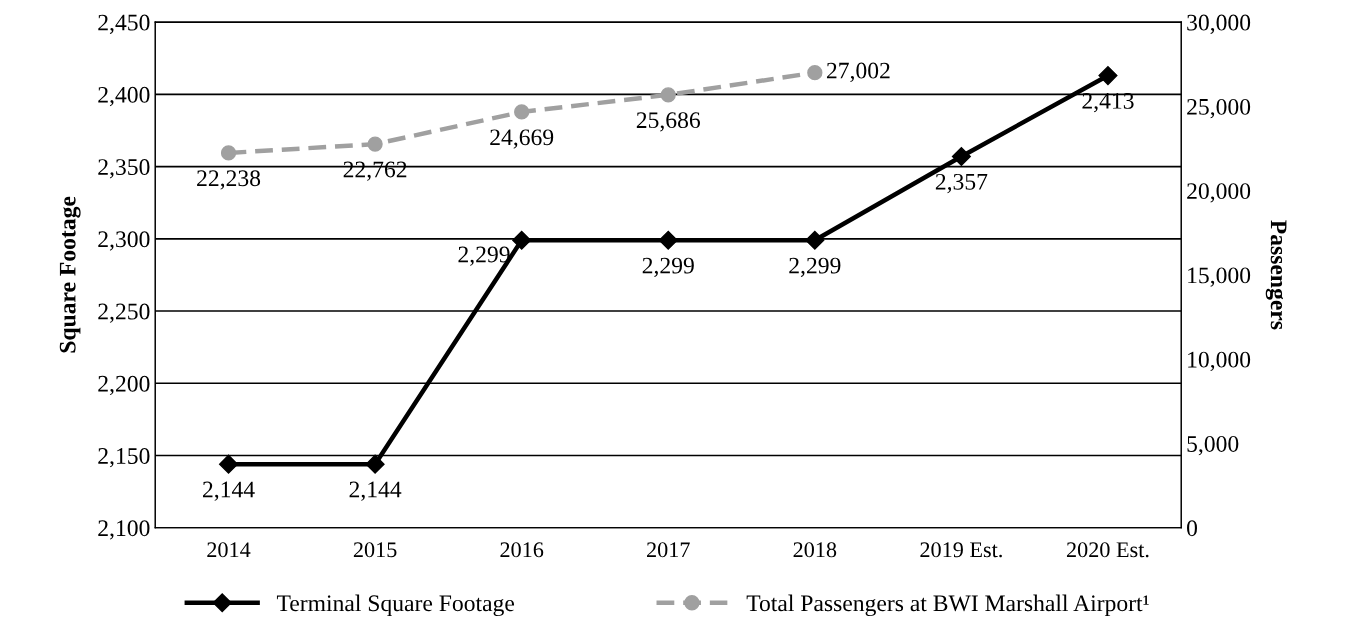 This screenshot has width=1350, height=632. I want to click on y2-tick-label: 20,000, so click(1219, 193).